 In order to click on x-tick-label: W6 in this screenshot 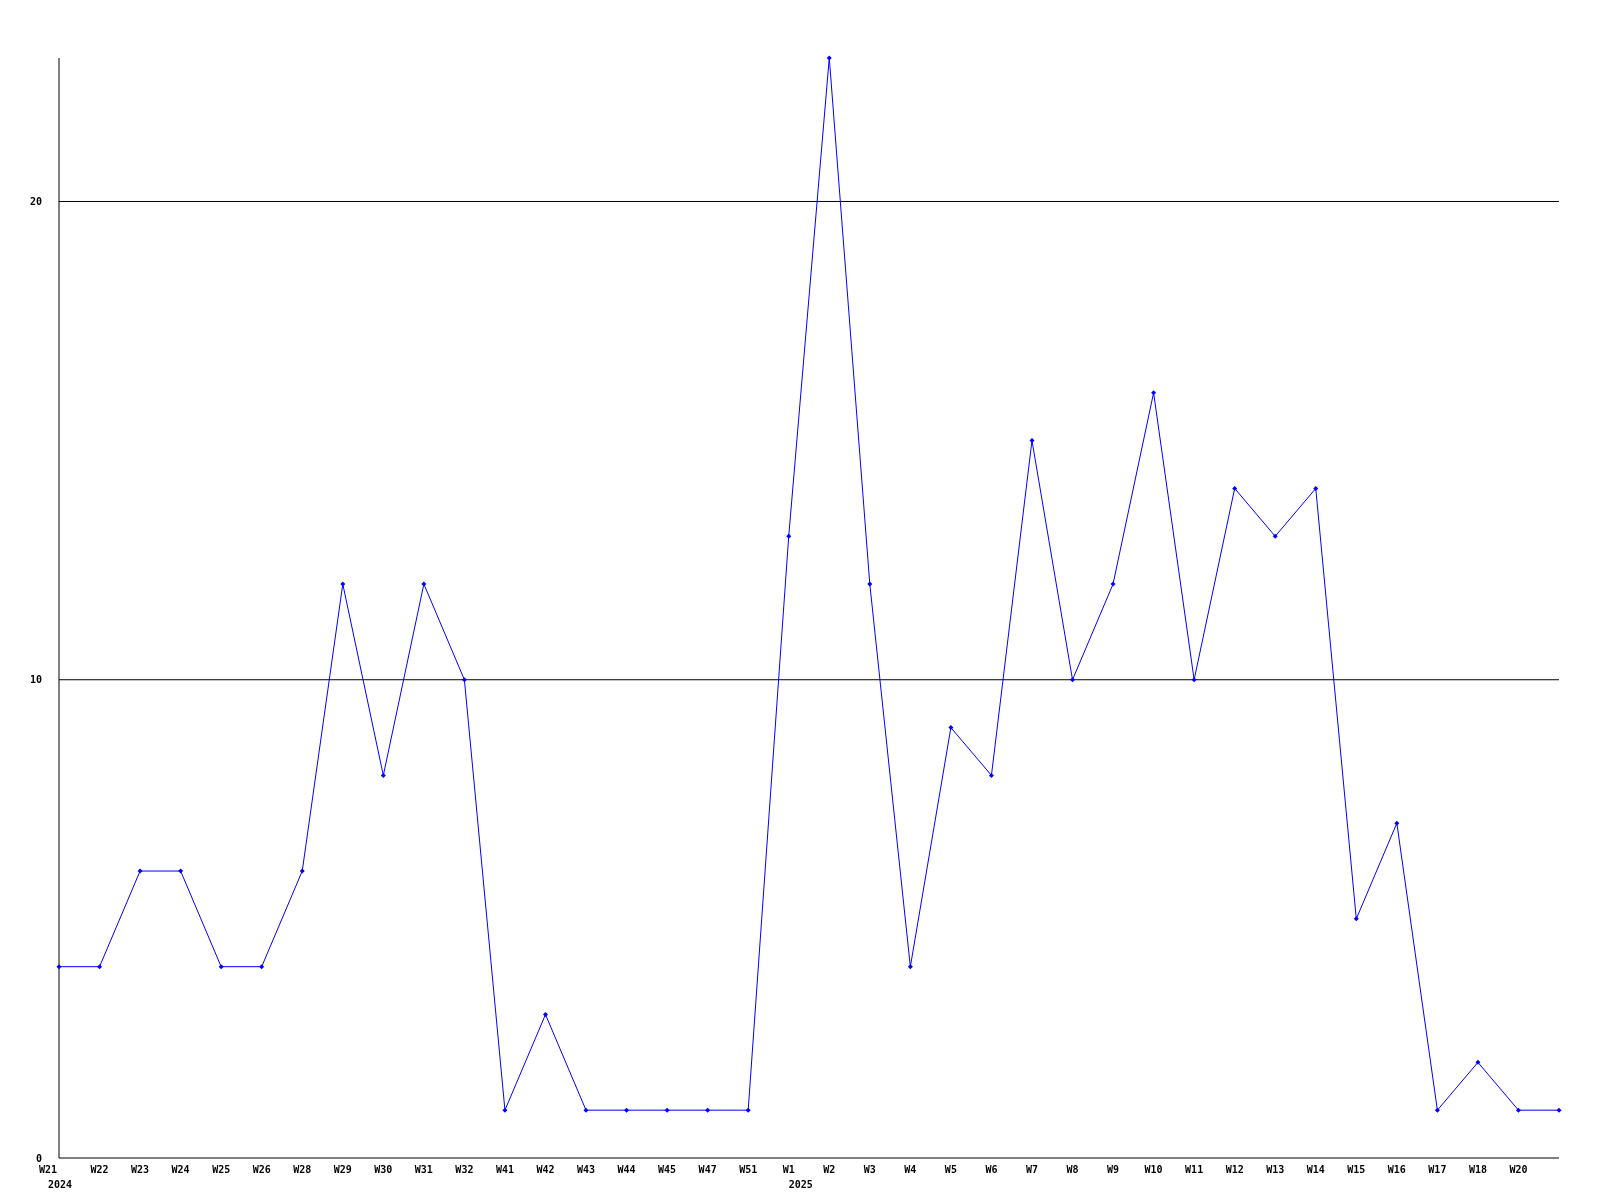, I will do `click(991, 1169)`.